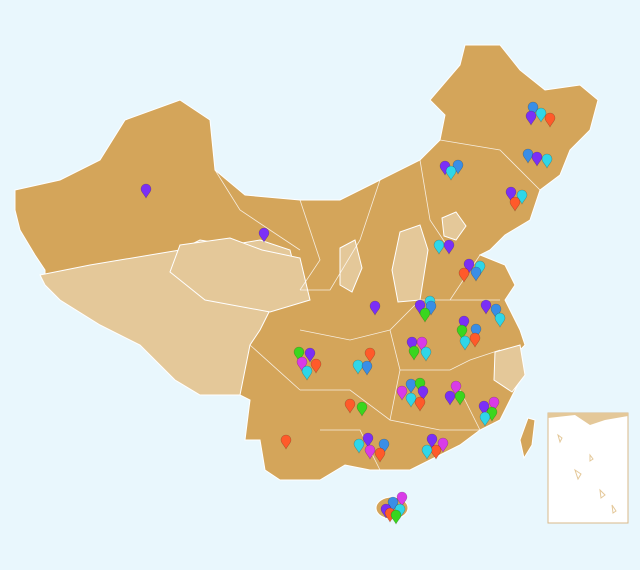 The height and width of the screenshot is (570, 640). I want to click on inset-map, so click(588, 468).